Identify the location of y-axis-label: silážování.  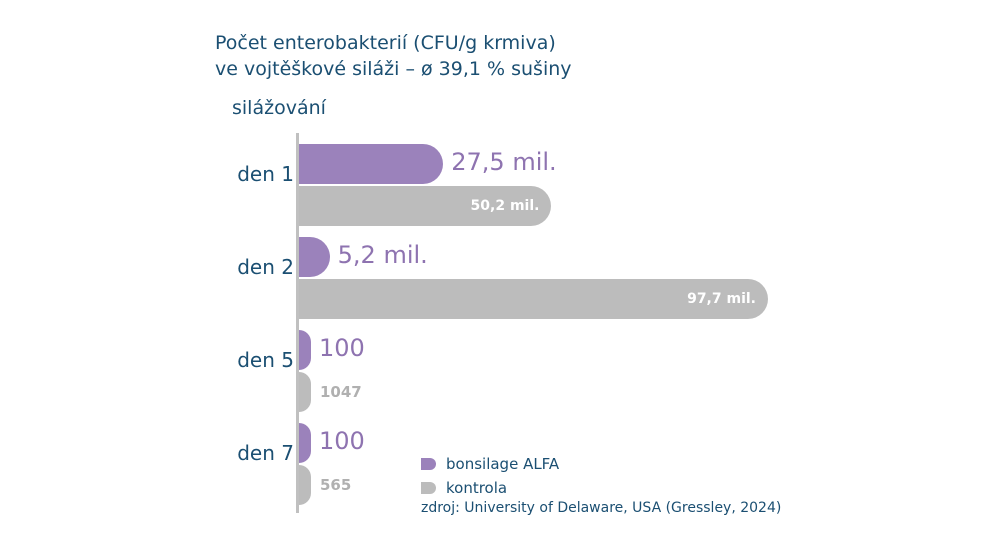
(279, 108).